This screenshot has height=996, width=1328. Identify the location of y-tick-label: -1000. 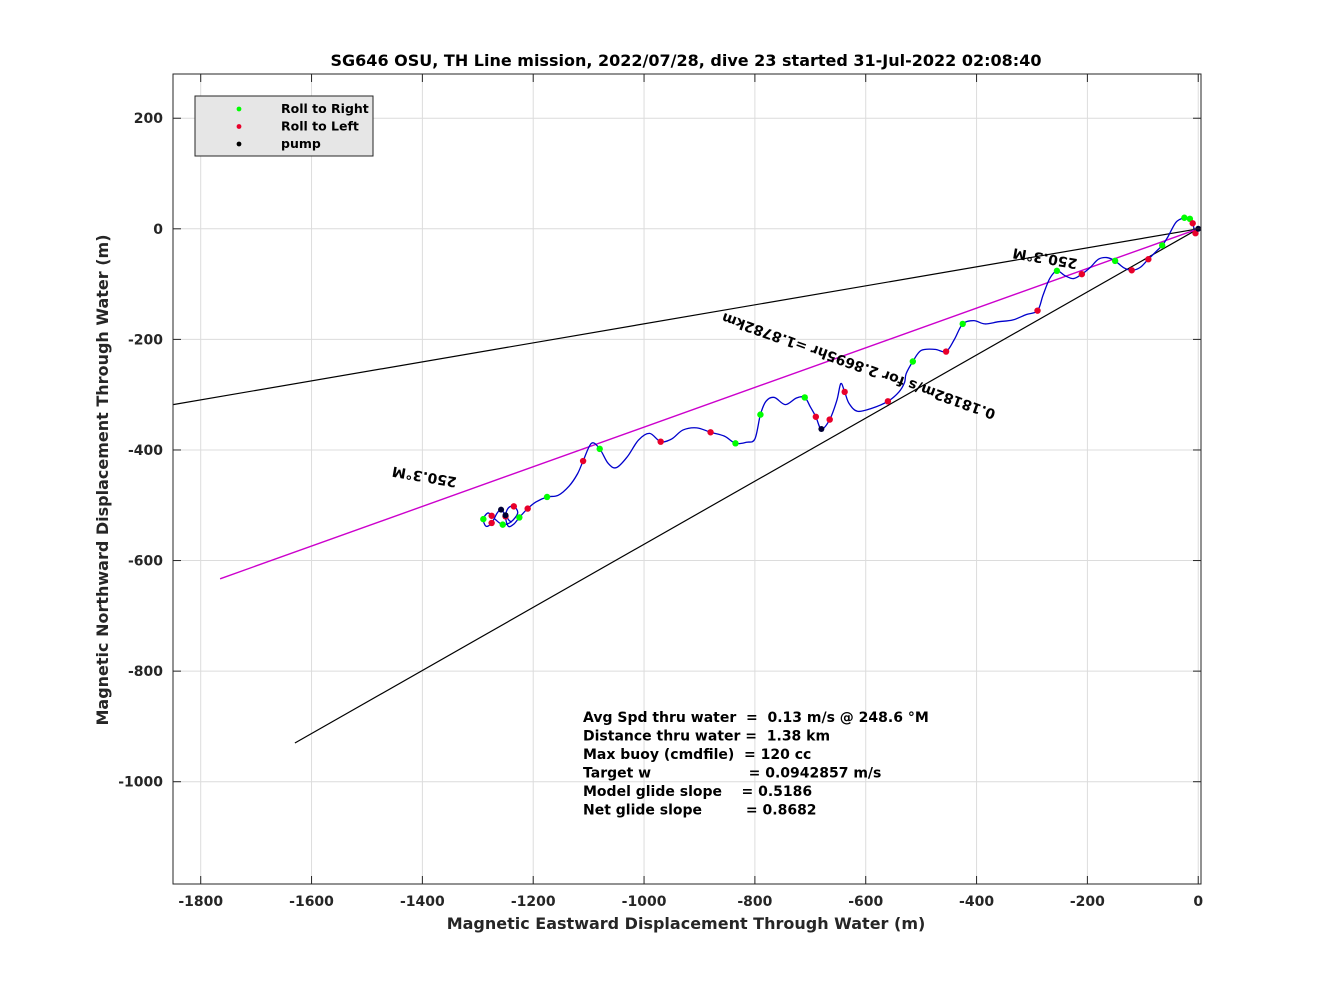
(140, 783).